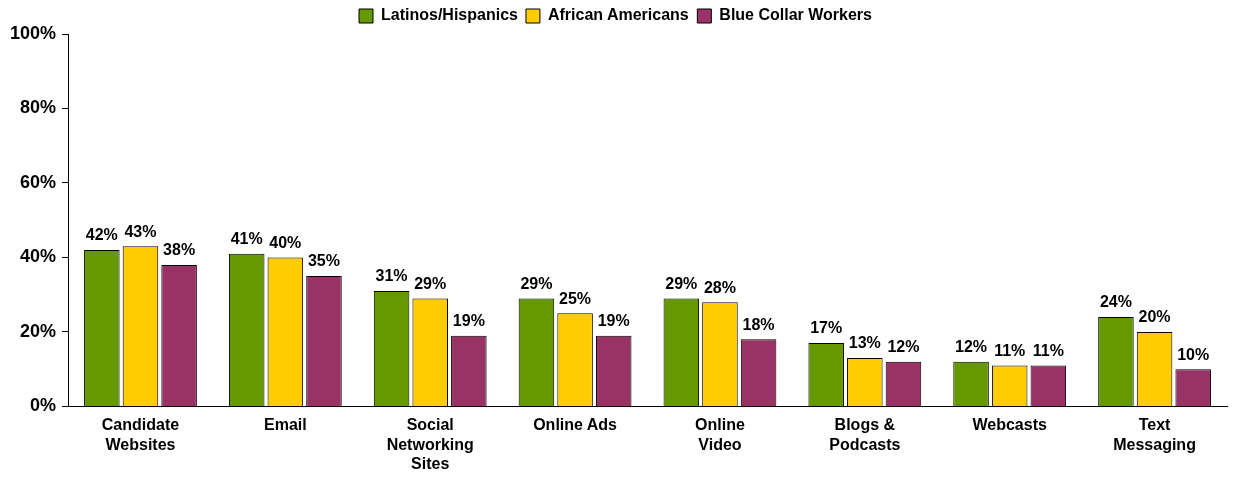  I want to click on x-tick-label: Email, so click(285, 425).